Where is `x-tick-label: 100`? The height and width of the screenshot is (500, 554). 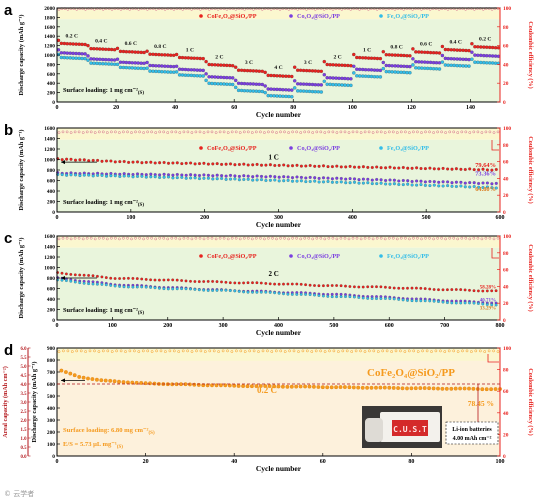 x-tick-label: 100 is located at coordinates (130, 218).